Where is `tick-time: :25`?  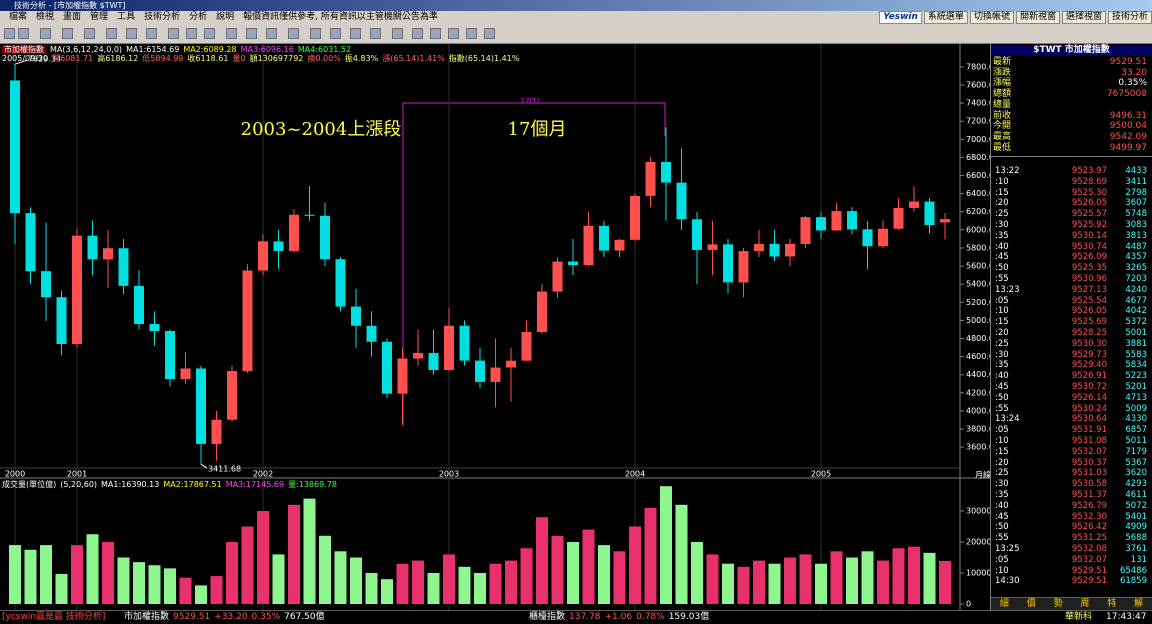 tick-time: :25 is located at coordinates (1002, 473).